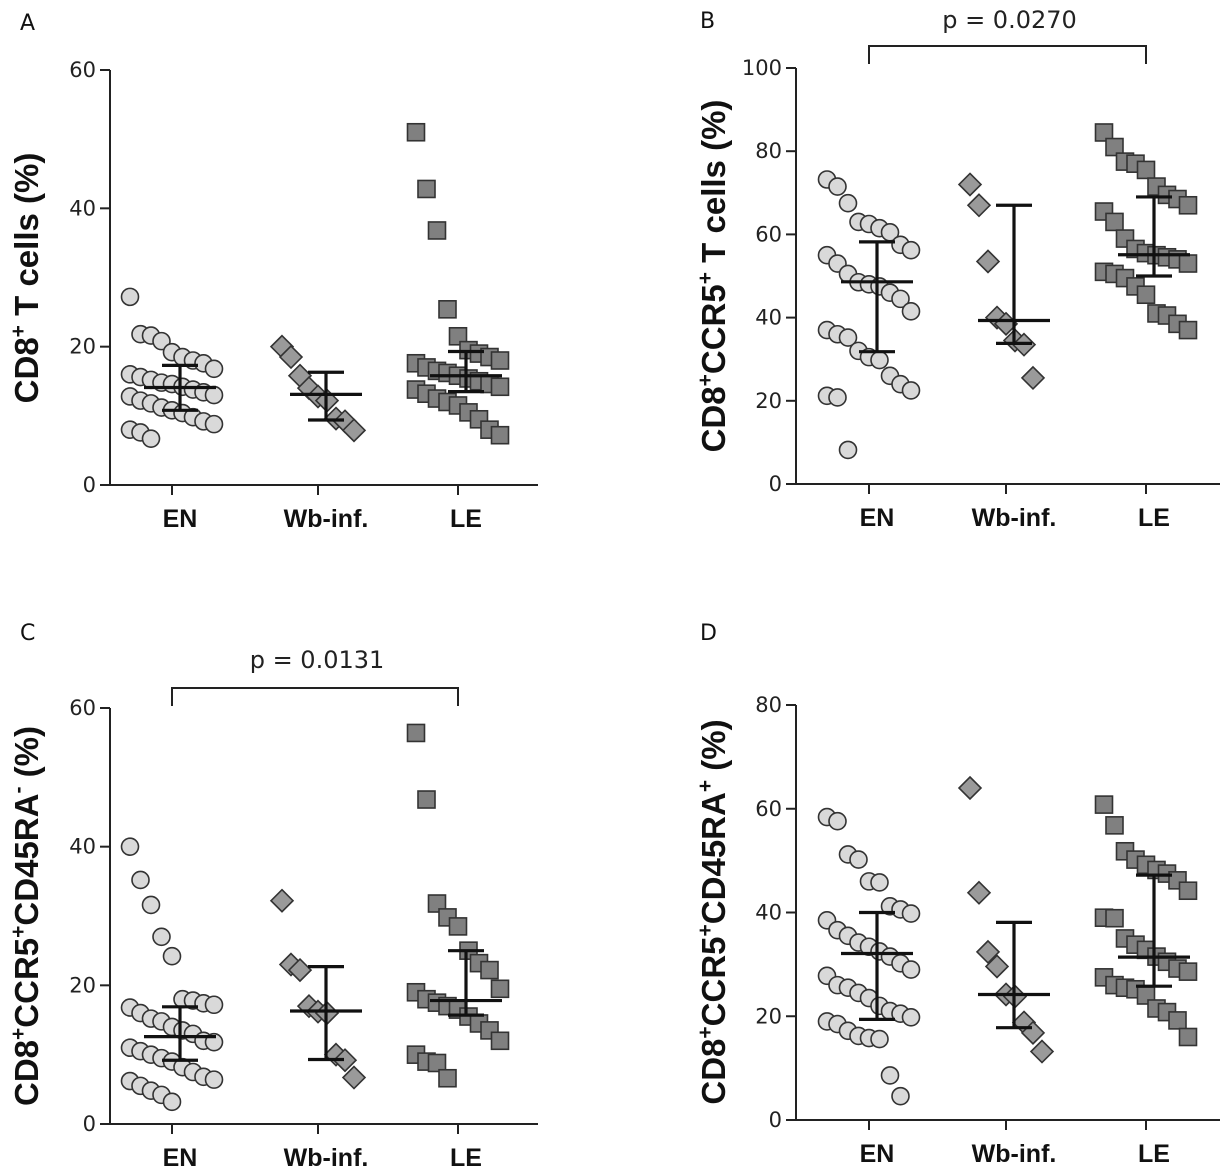 Image resolution: width=1220 pixels, height=1170 pixels. What do you see at coordinates (26, 916) in the screenshot?
I see `y-axis-label: CD8+CCR5+CD45RA- (%)` at bounding box center [26, 916].